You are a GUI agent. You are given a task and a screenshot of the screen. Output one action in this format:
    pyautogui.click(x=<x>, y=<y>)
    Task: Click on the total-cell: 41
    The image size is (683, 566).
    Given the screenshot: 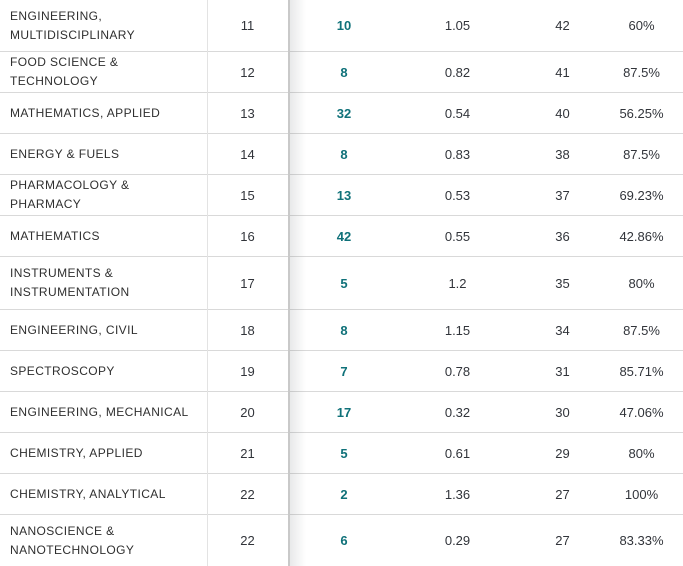 What is the action you would take?
    pyautogui.click(x=562, y=72)
    